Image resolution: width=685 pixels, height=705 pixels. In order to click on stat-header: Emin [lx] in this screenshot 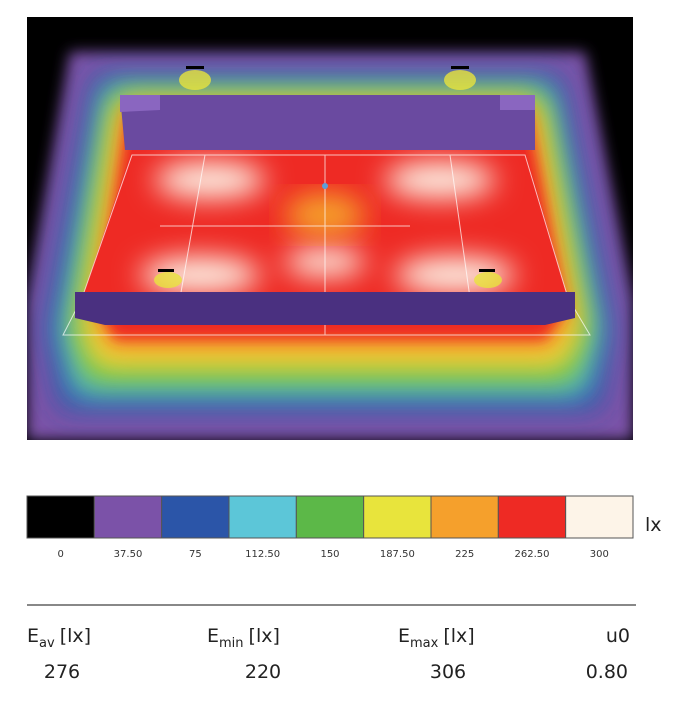, I will do `click(243, 638)`.